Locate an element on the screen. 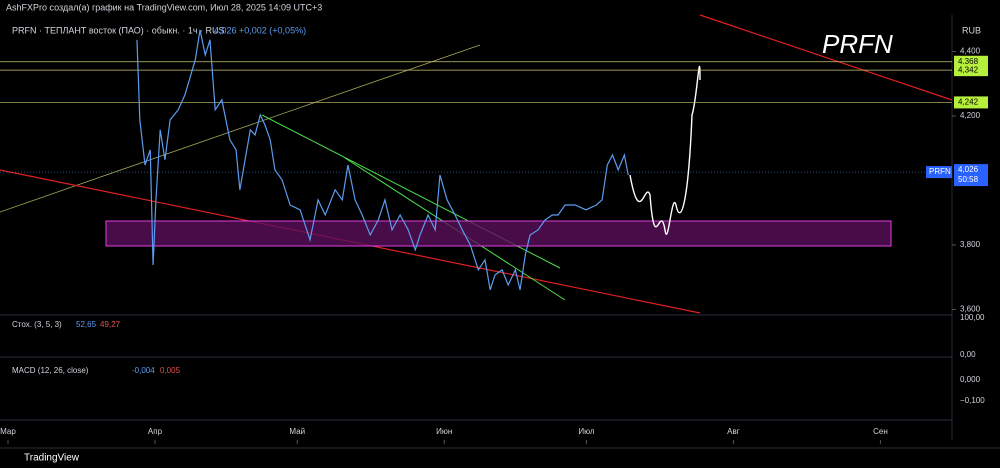 Image resolution: width=1000 pixels, height=468 pixels. last-box is located at coordinates (971, 175).